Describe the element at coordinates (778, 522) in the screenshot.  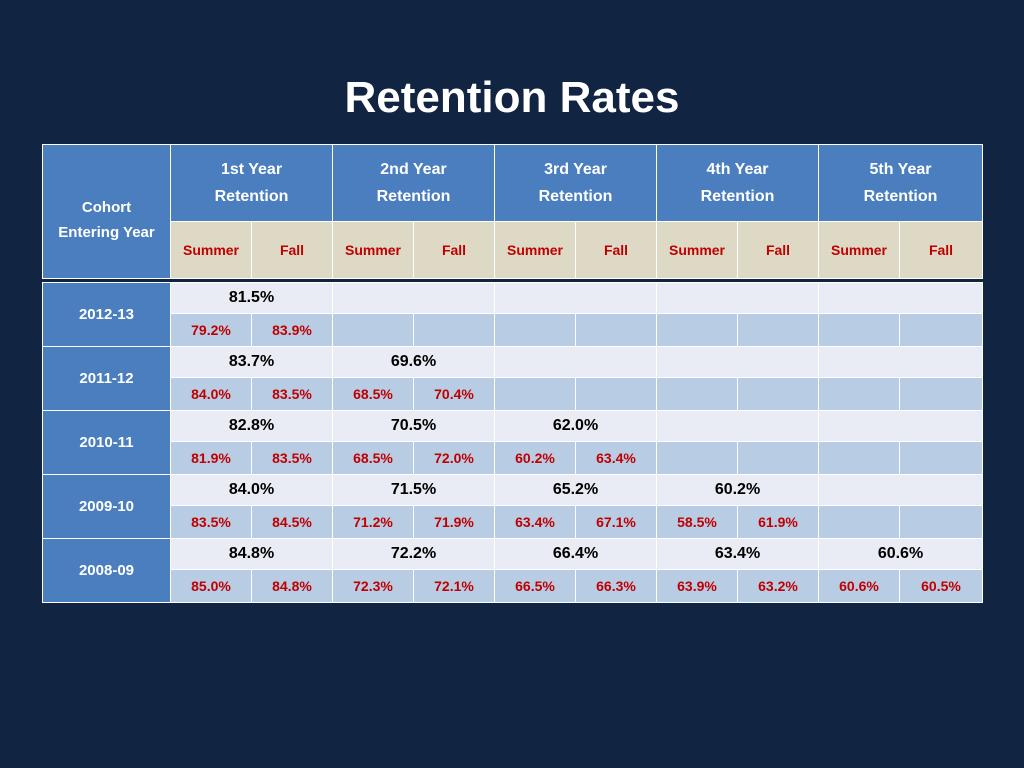
I see `fall-cell: 61.9%` at that location.